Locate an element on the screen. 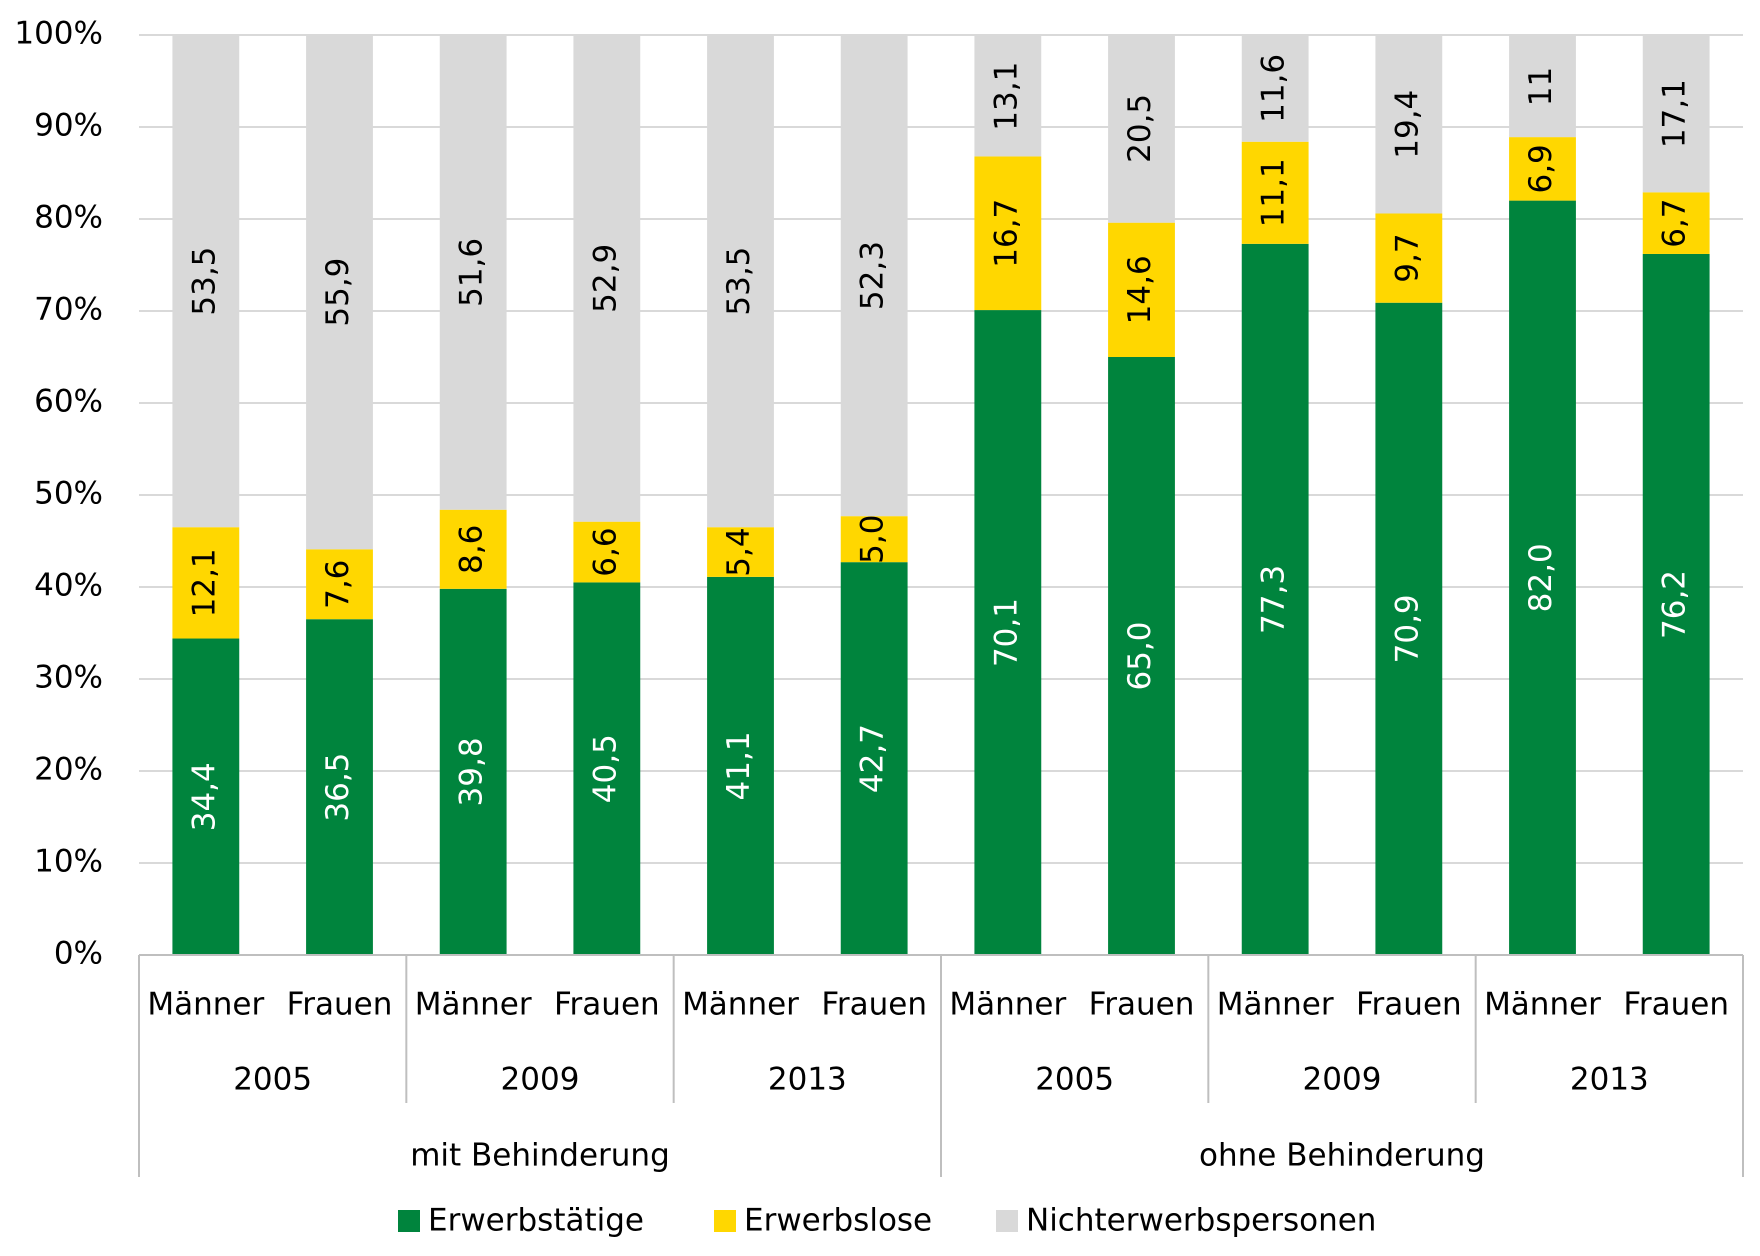  value-label: 5,4 is located at coordinates (739, 551).